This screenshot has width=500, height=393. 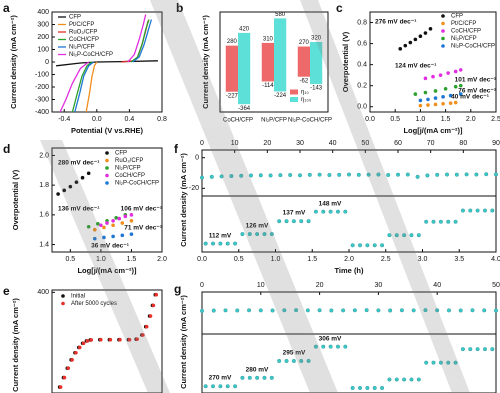 I want to click on x-tick-label: 0.0, so click(x=370, y=119).